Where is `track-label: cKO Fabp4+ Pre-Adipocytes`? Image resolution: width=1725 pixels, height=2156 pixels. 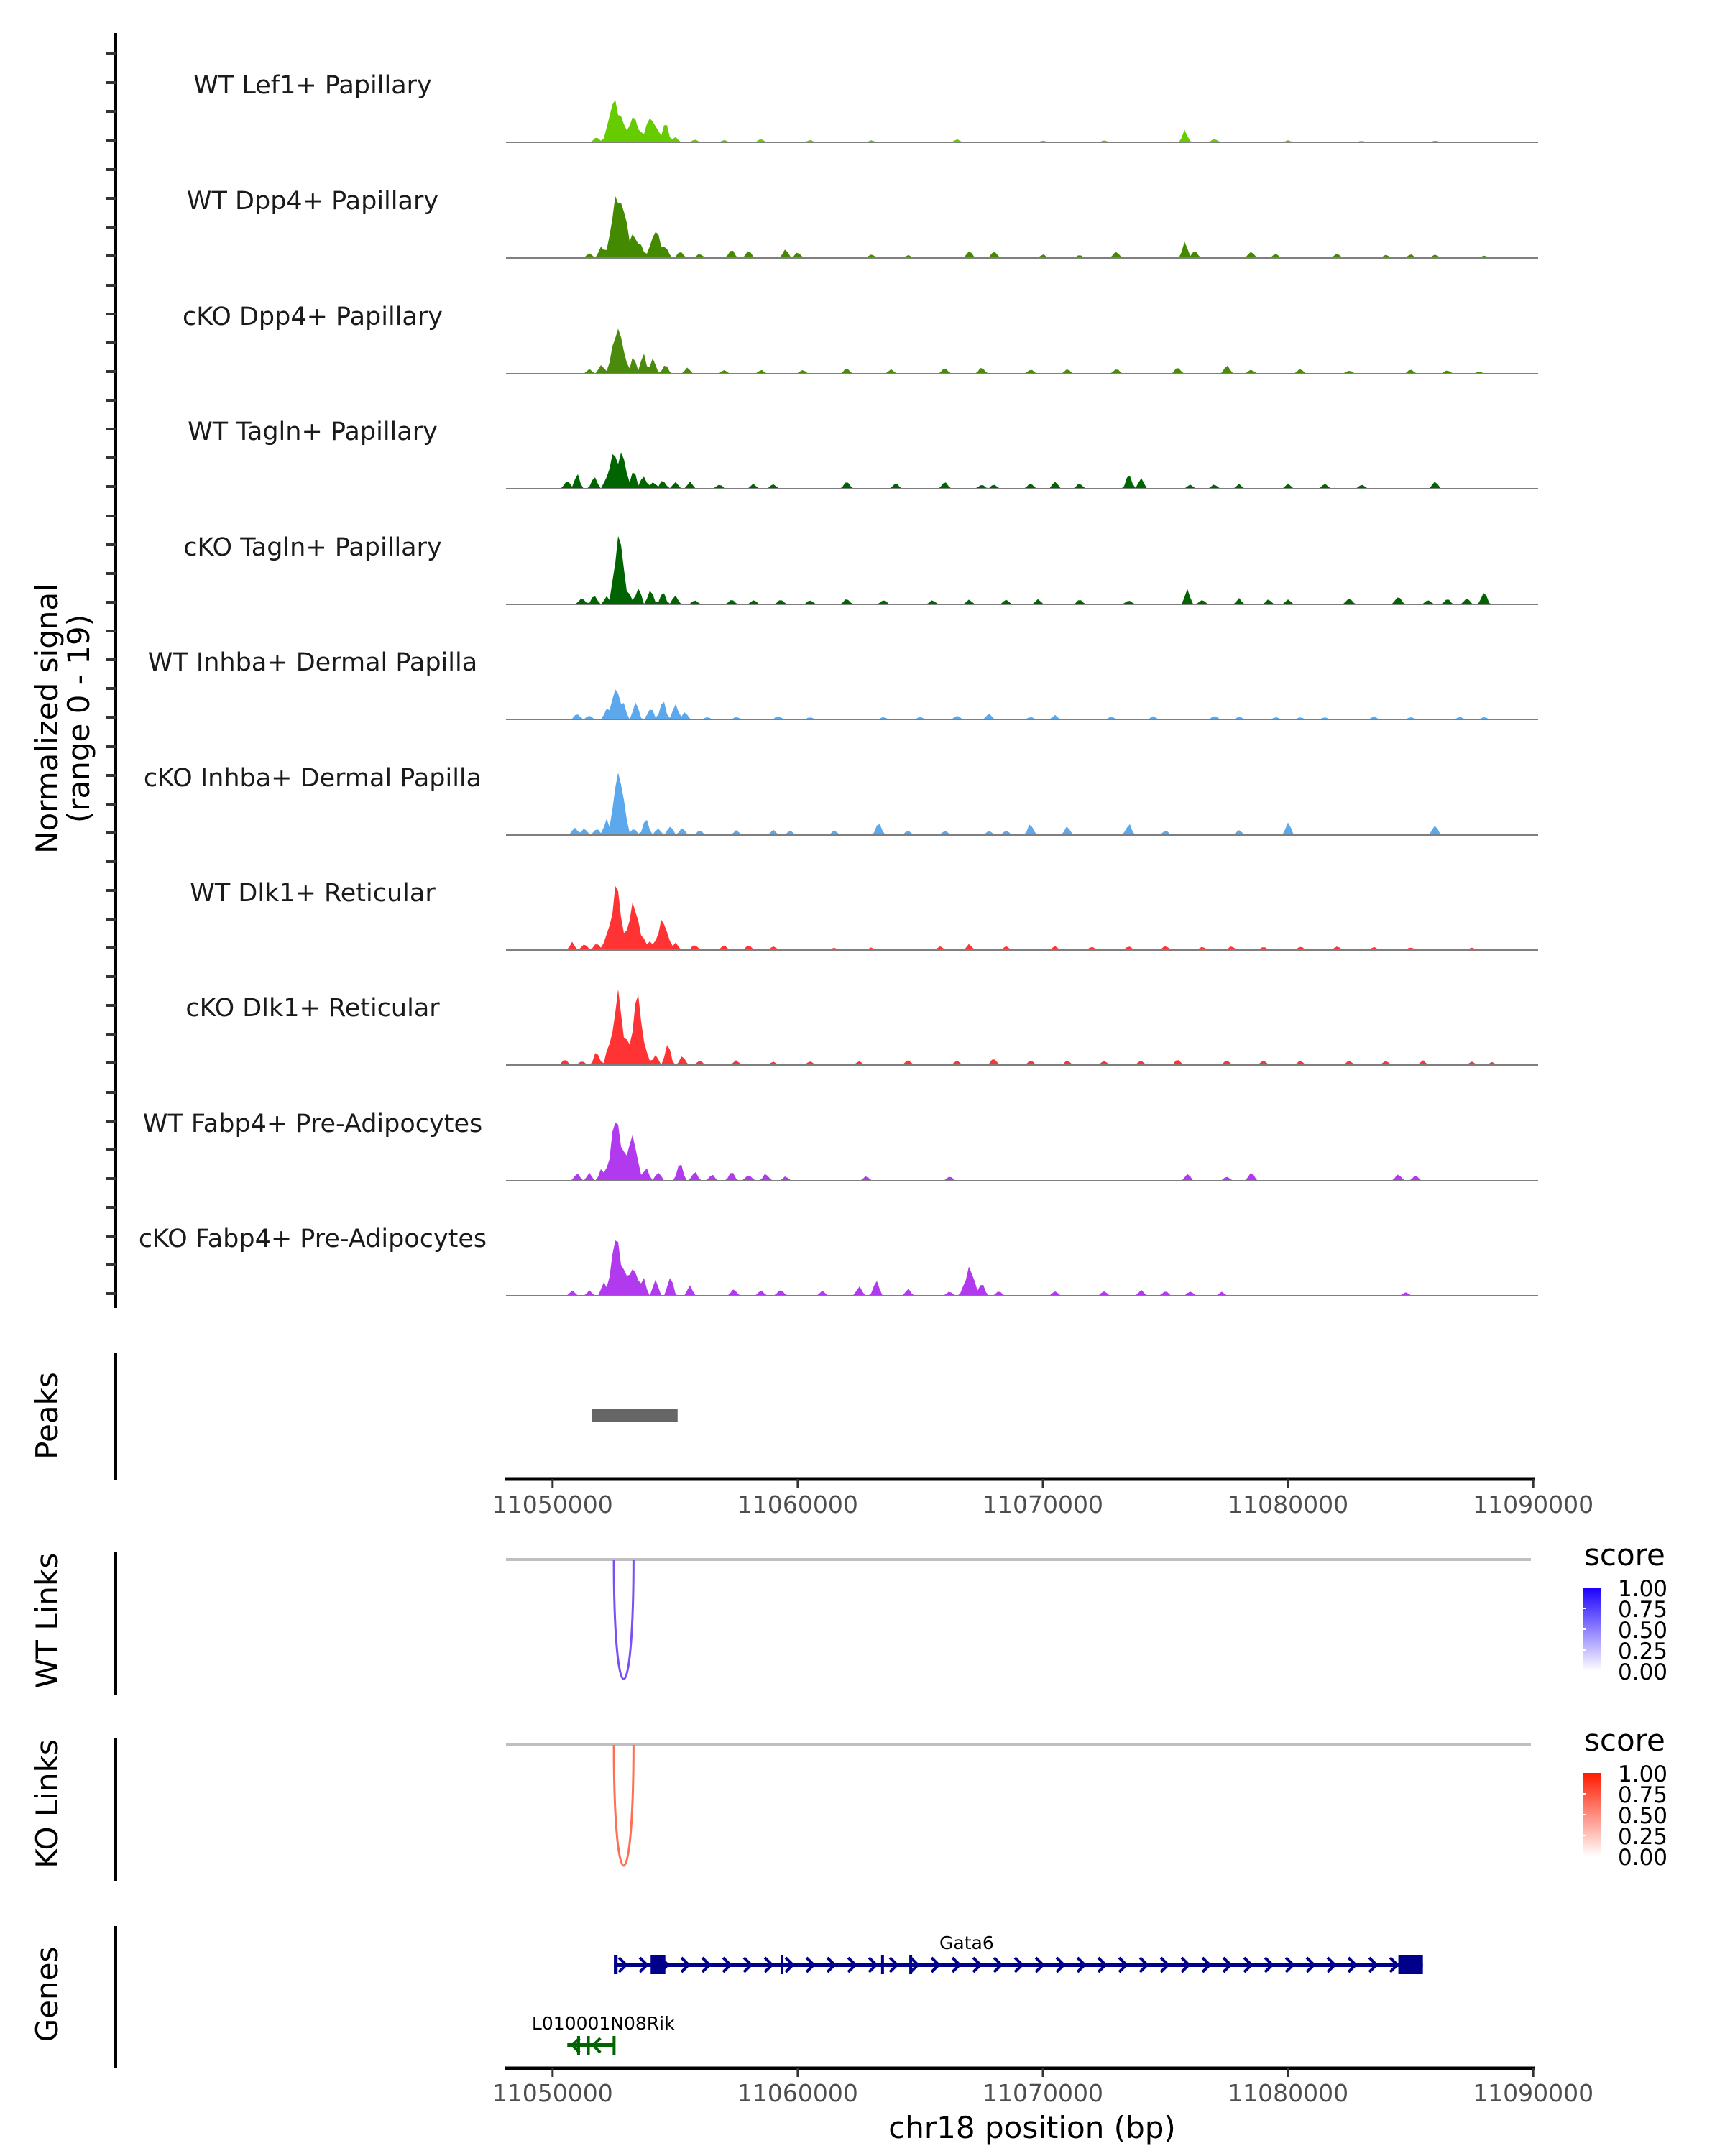 track-label: cKO Fabp4+ Pre-Adipocytes is located at coordinates (313, 1239).